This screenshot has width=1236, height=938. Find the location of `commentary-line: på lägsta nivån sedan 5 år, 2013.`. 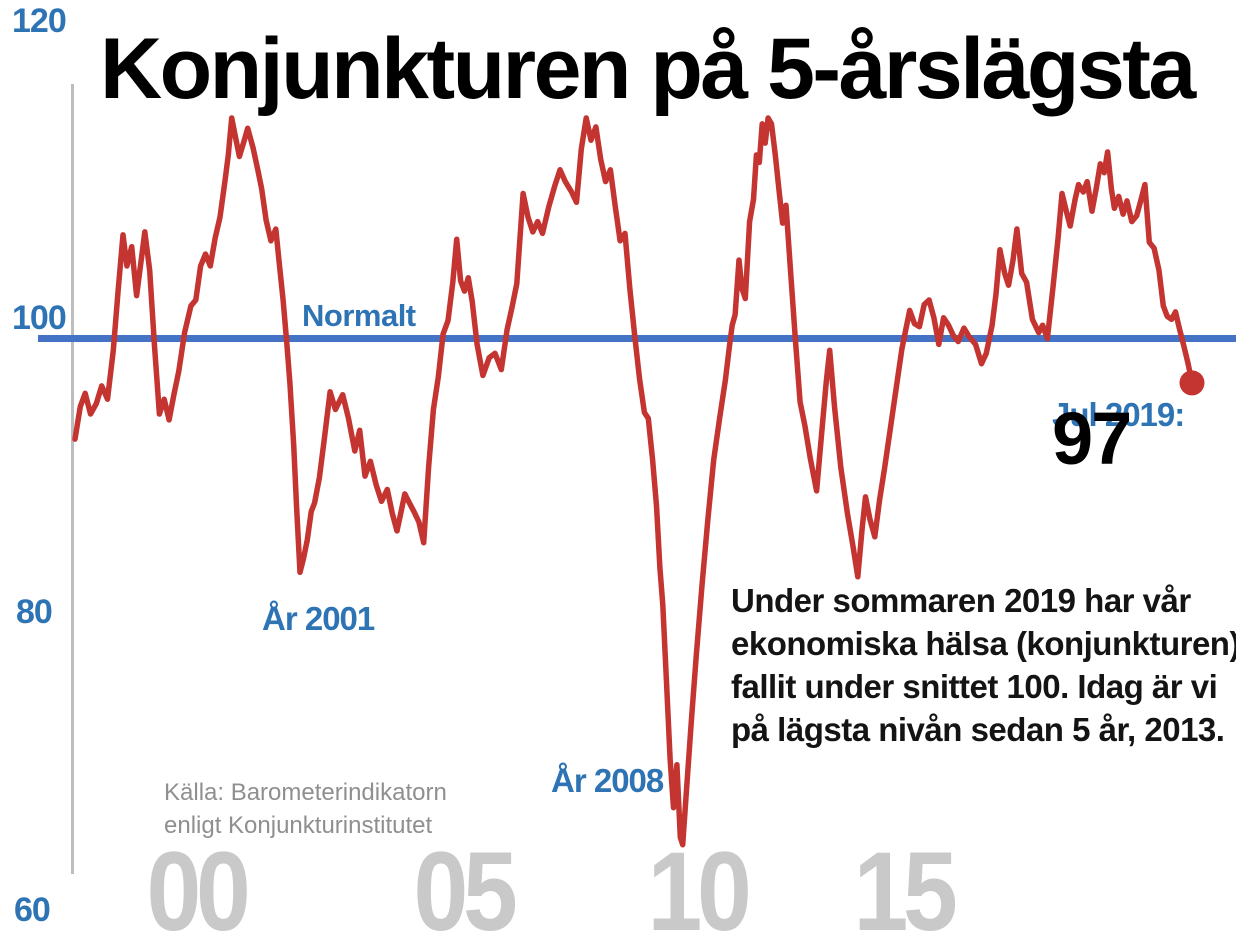

commentary-line: på lägsta nivån sedan 5 år, 2013. is located at coordinates (978, 729).